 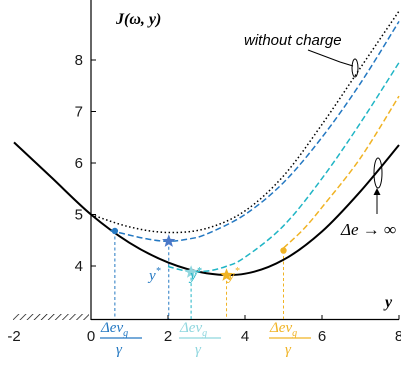 I want to click on y-star-label-blue: y*, so click(x=154, y=275).